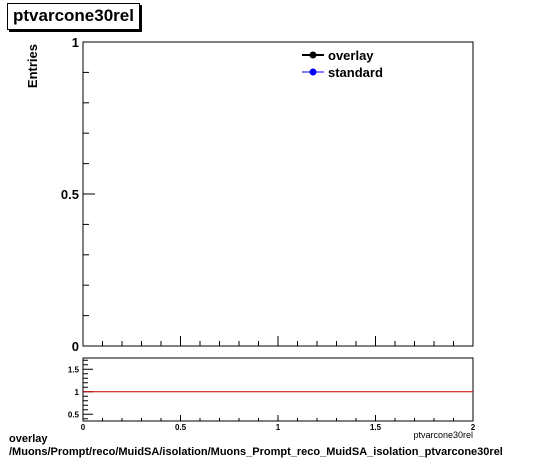 Image resolution: width=546 pixels, height=462 pixels. Describe the element at coordinates (313, 55) in the screenshot. I see `legend-marker-overlay` at that location.